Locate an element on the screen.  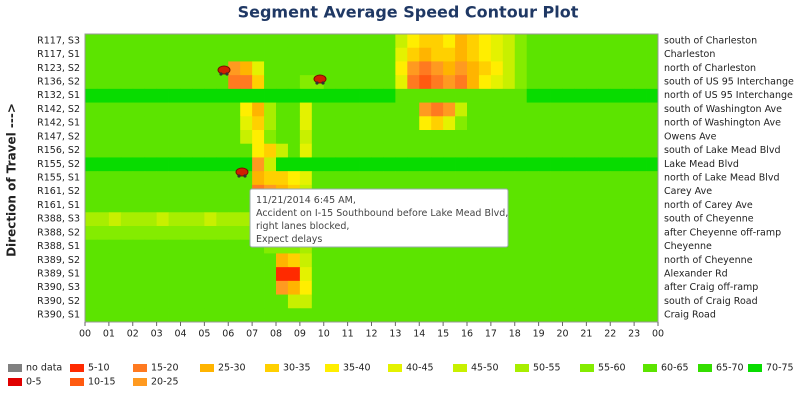
chart-title: Segment Average Speed Contour Plot is located at coordinates (408, 12).